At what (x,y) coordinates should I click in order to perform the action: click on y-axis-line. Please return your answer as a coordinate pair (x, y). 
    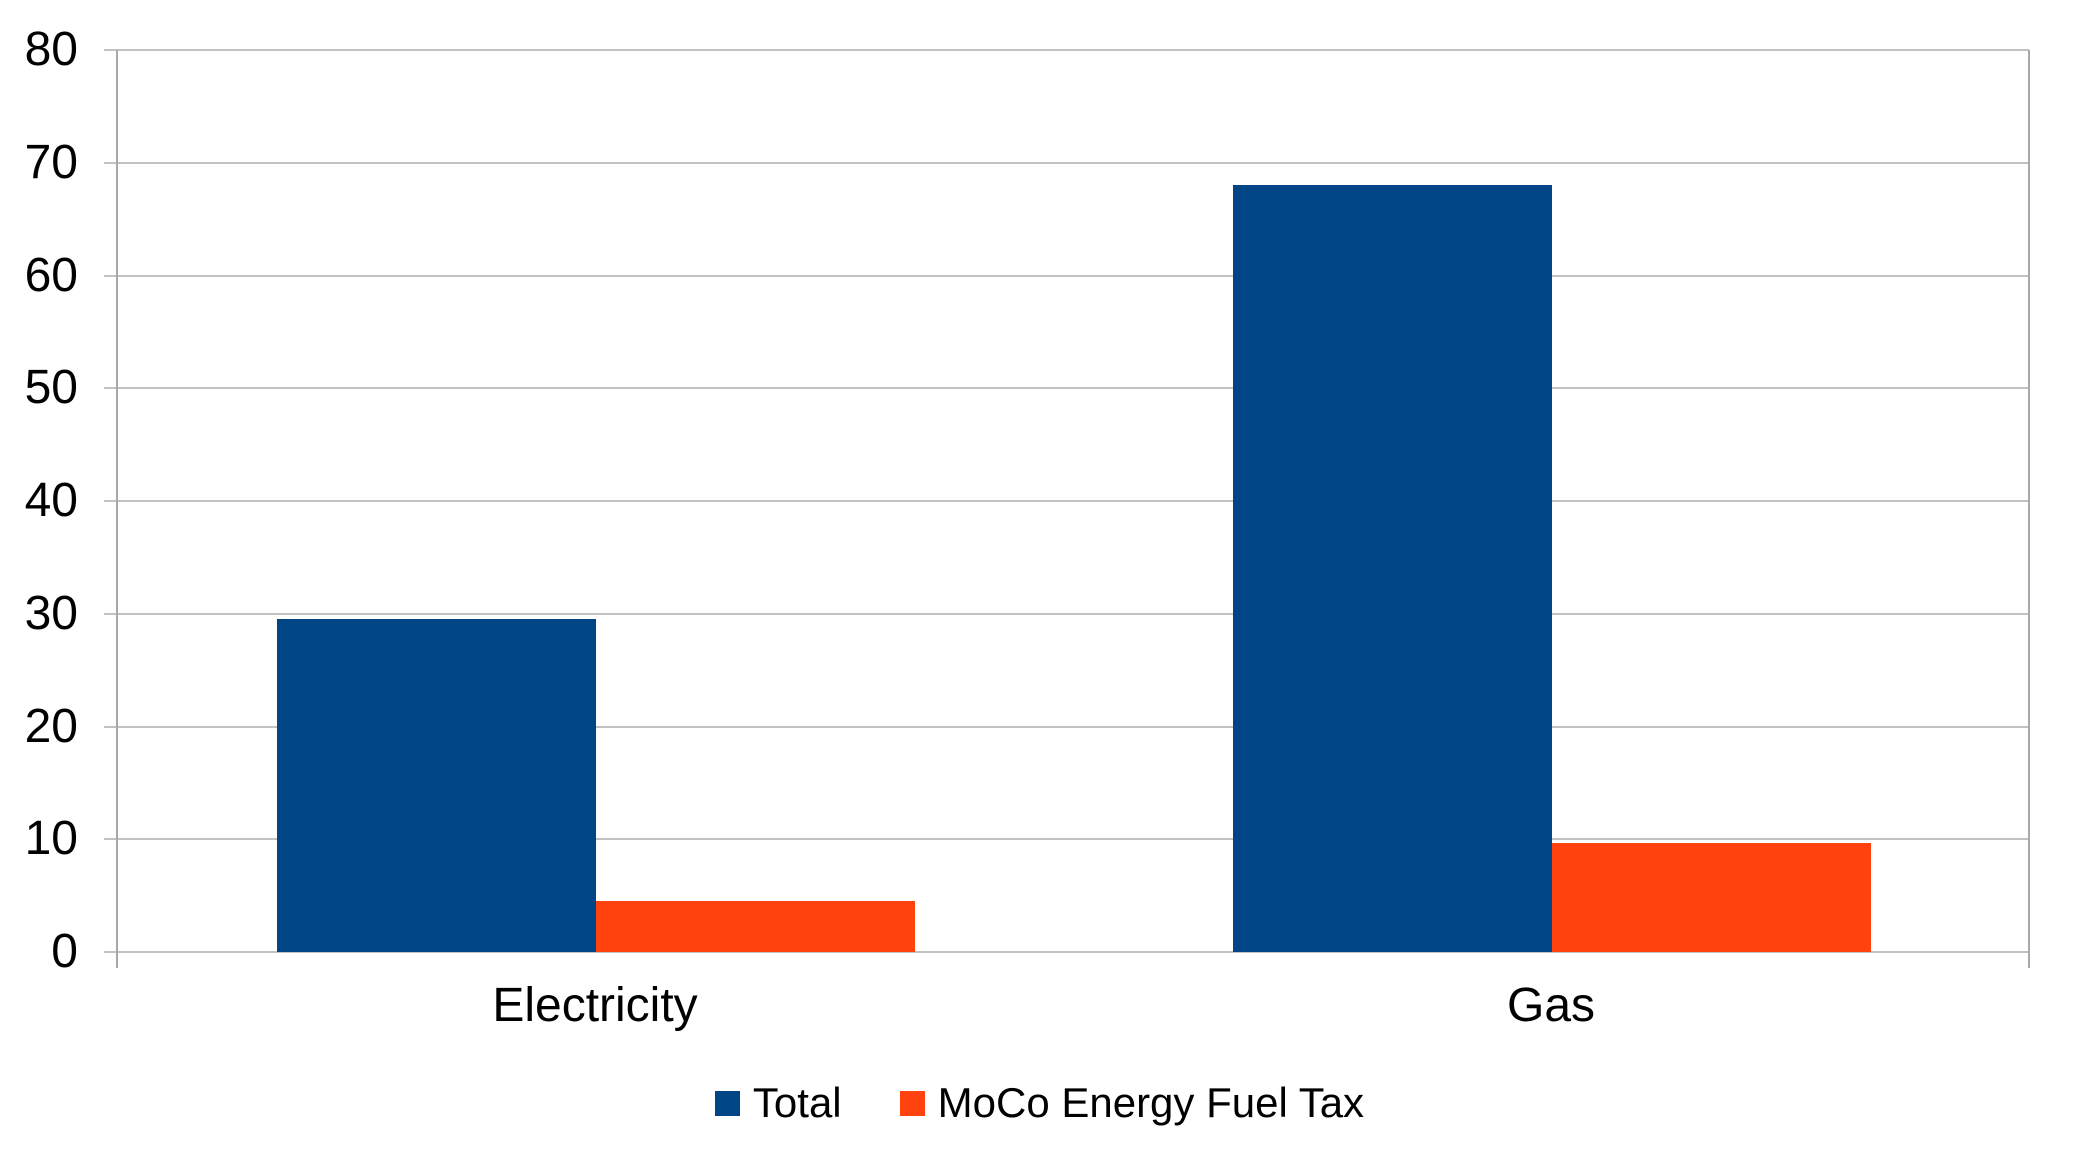
    Looking at the image, I should click on (117, 509).